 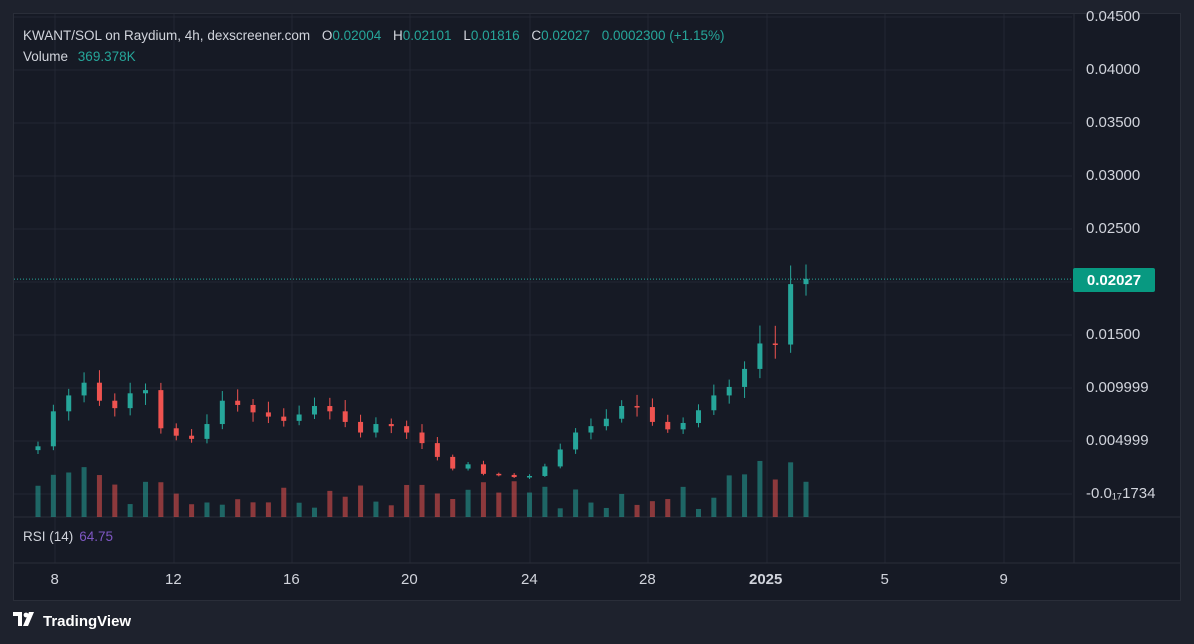 I want to click on open-key: O, so click(x=327, y=35).